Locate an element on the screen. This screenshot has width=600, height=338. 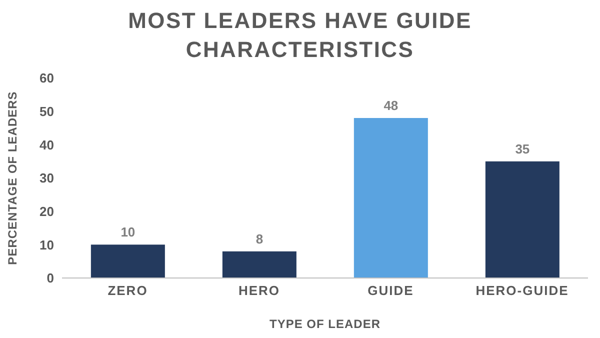
y-tick-label: 0 is located at coordinates (50, 278).